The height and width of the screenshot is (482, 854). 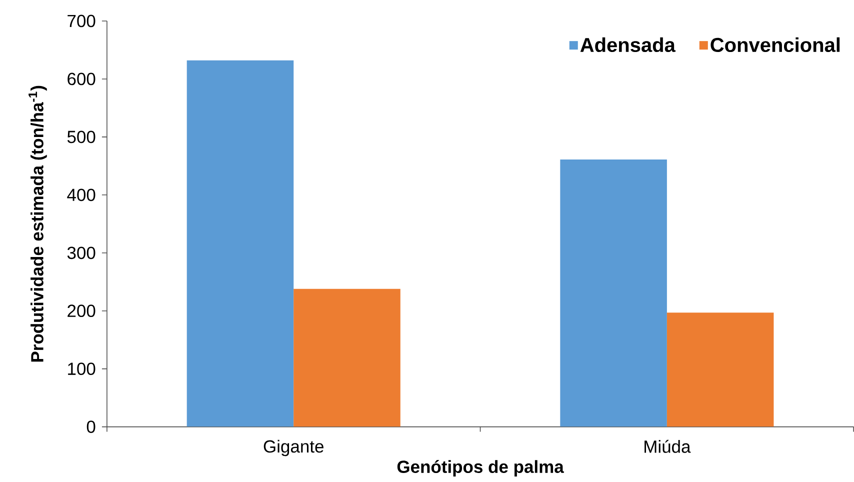 I want to click on y-tick-label: 700, so click(x=82, y=21).